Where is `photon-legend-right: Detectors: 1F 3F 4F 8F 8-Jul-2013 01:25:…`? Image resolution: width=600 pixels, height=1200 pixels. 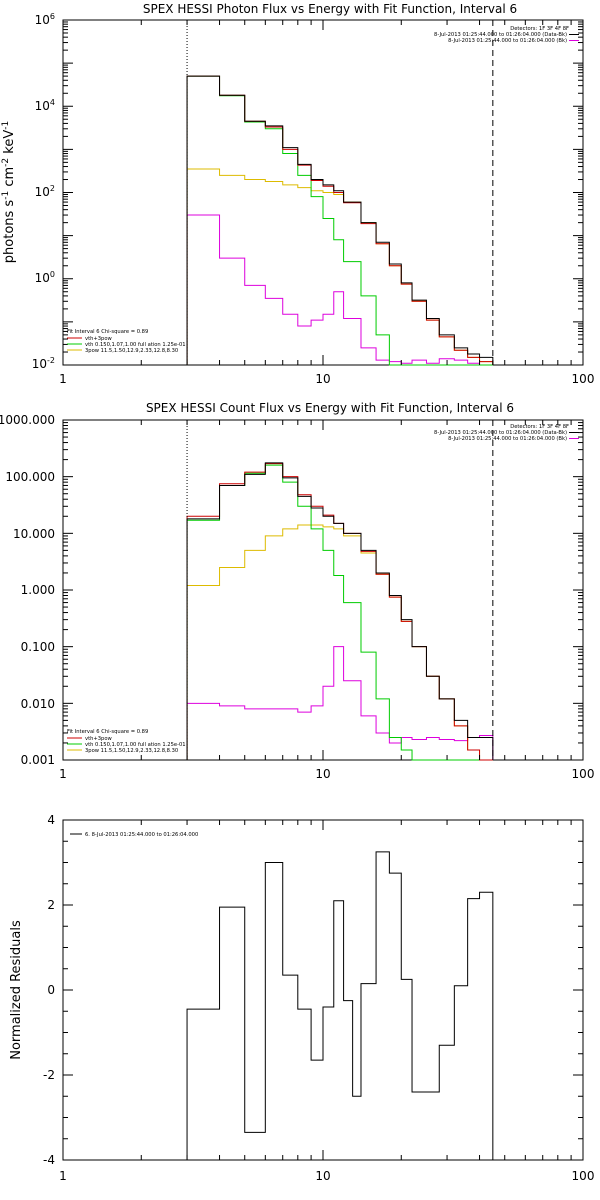 photon-legend-right: Detectors: 1F 3F 4F 8F 8-Jul-2013 01:25:… is located at coordinates (506, 35).